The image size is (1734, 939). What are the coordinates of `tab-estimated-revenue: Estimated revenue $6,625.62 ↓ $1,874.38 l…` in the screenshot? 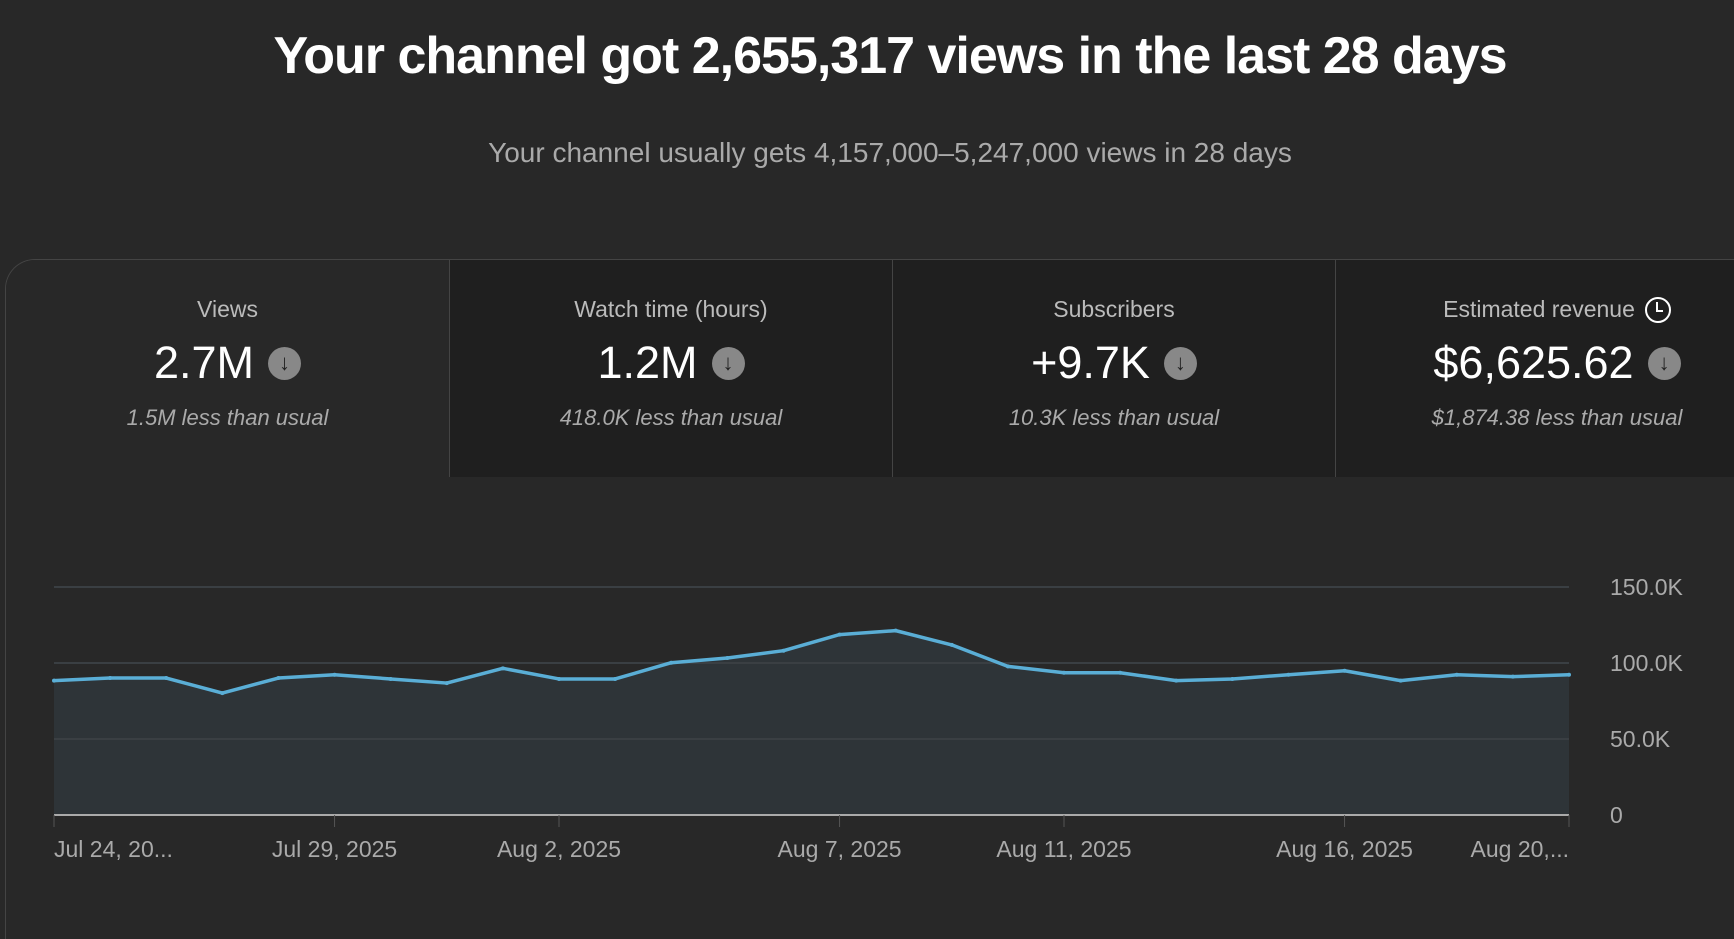 It's located at (1534, 368).